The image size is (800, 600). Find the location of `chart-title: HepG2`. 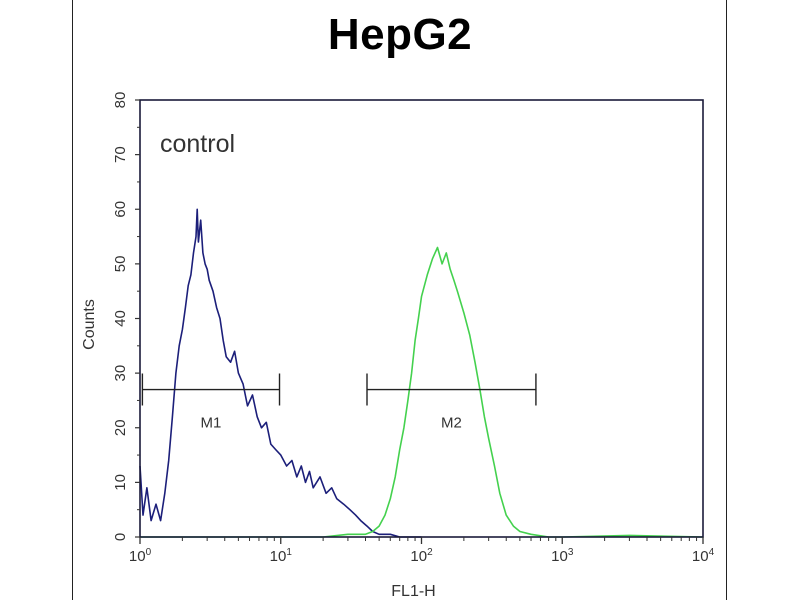

chart-title: HepG2 is located at coordinates (400, 34).